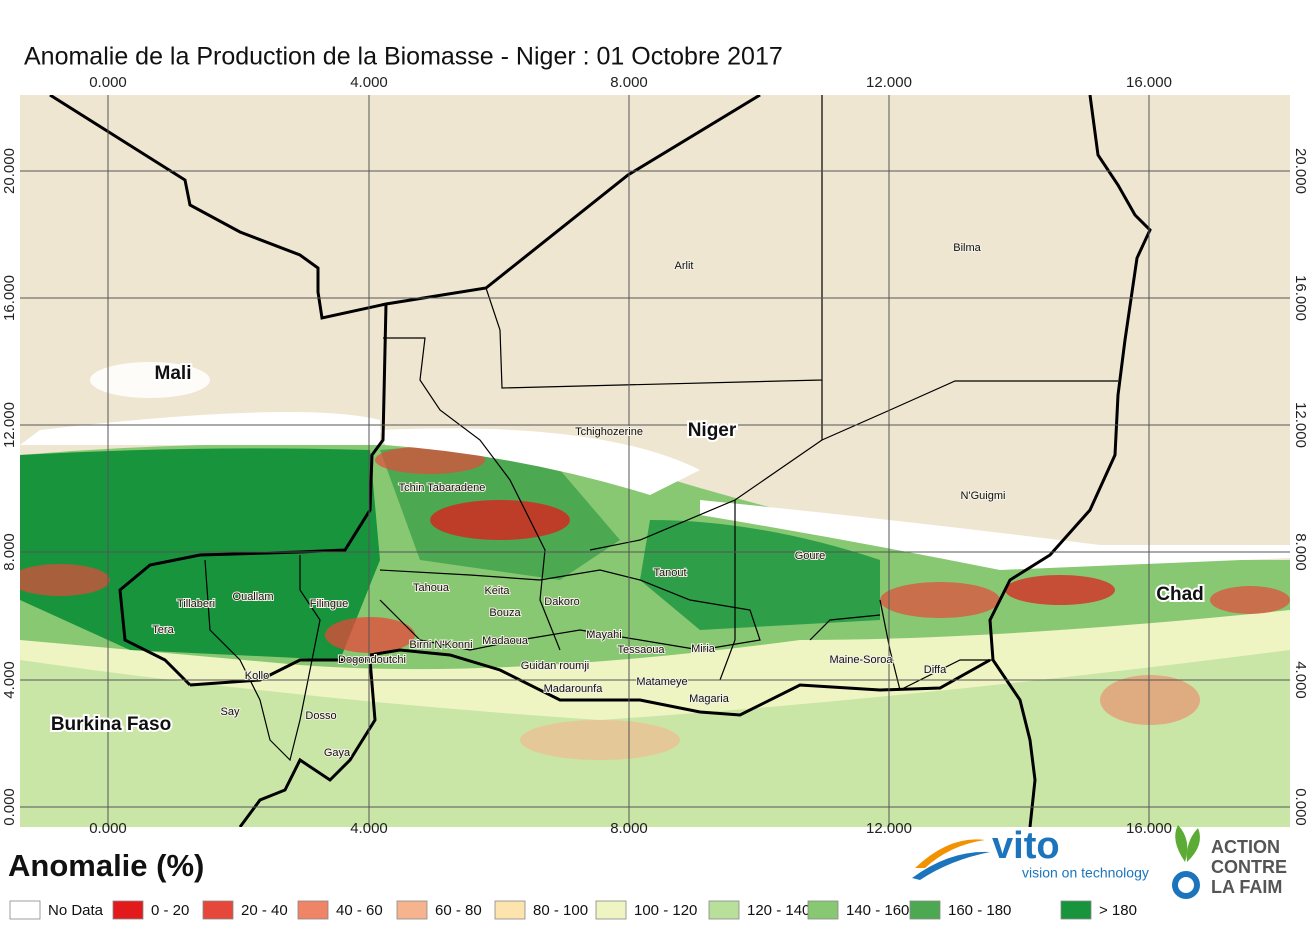 This screenshot has width=1312, height=933. Describe the element at coordinates (257, 676) in the screenshot. I see `place-label: Kollo` at that location.